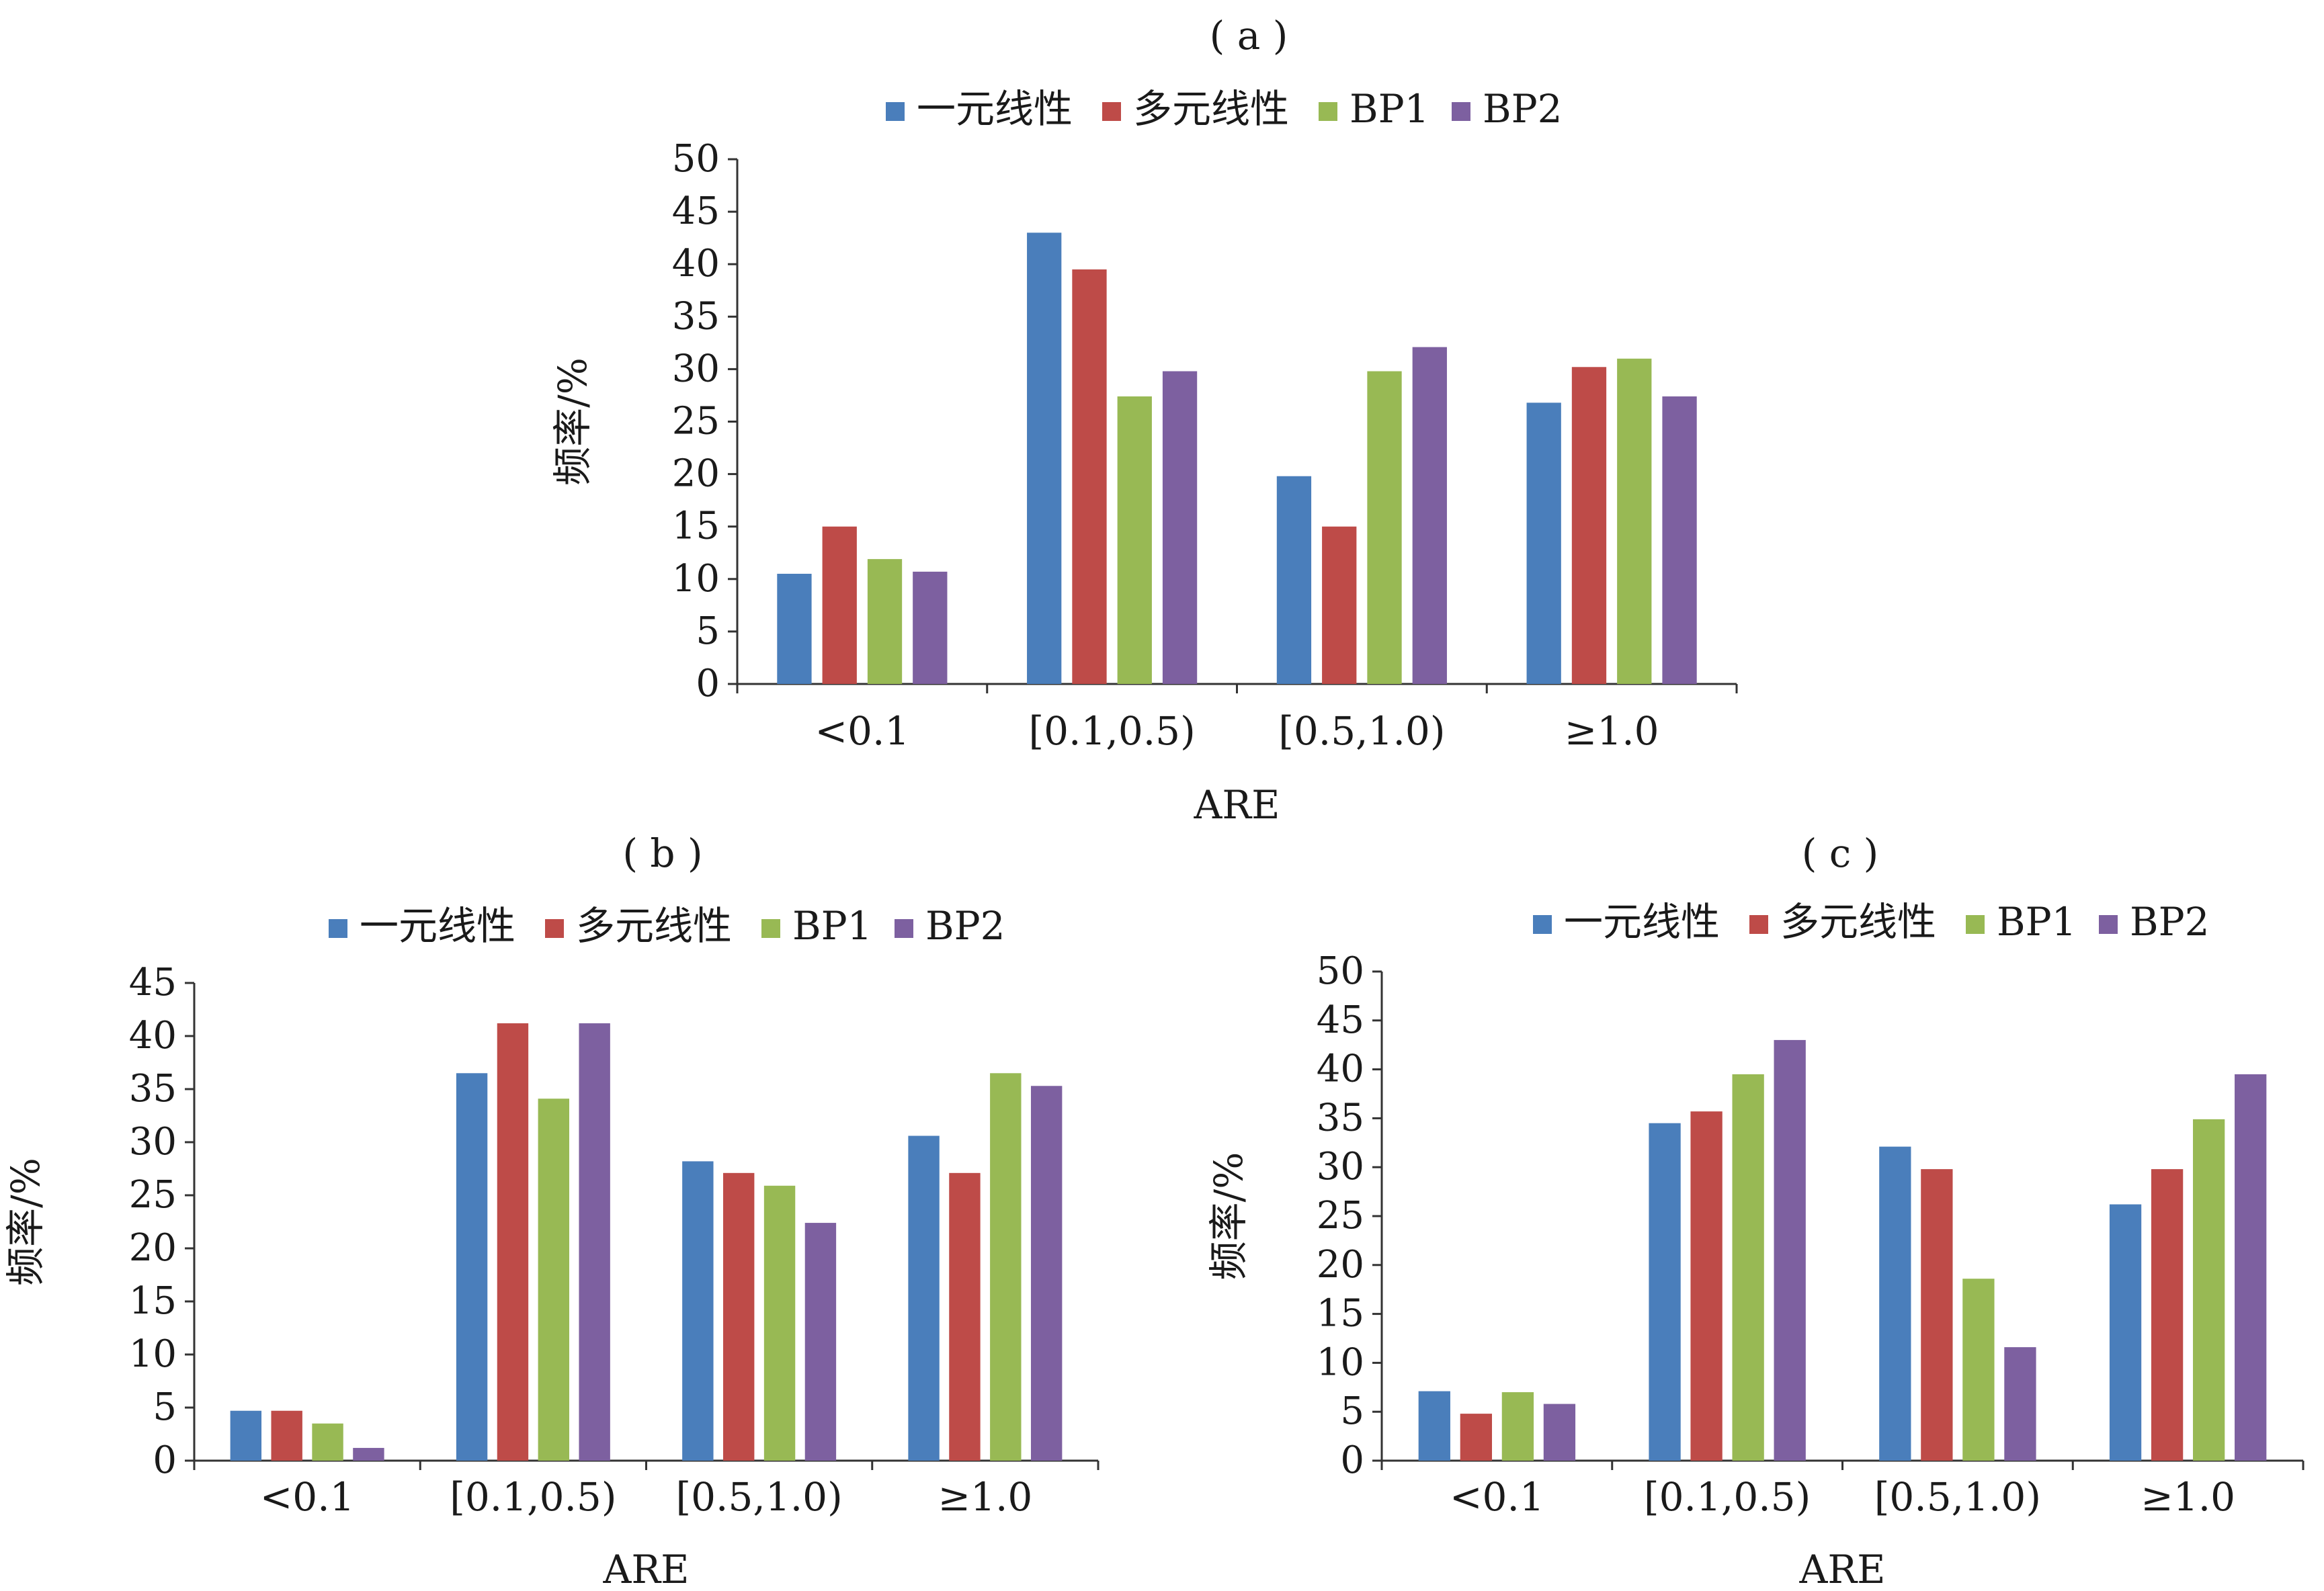  I want to click on legend-label: BP2, so click(1523, 109).